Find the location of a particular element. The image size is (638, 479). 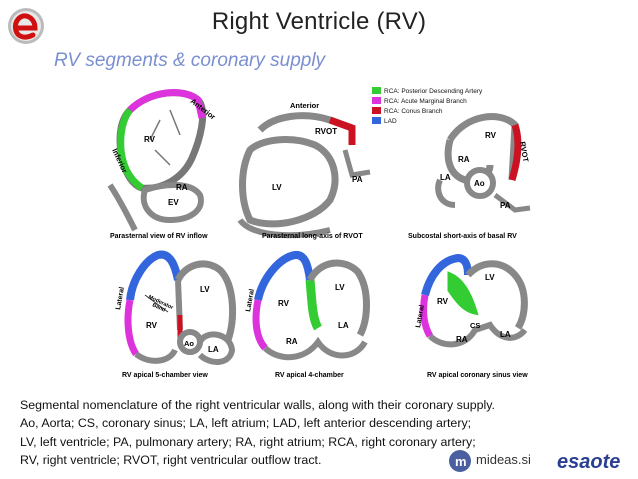

esaote-logo: esaote is located at coordinates (588, 462).